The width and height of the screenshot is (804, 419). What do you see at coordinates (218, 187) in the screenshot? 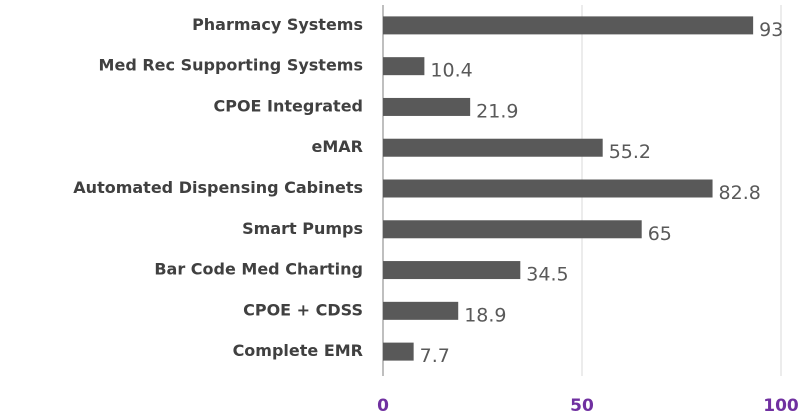
I see `y-tick-label: Automated Dispensing Cabinets` at bounding box center [218, 187].